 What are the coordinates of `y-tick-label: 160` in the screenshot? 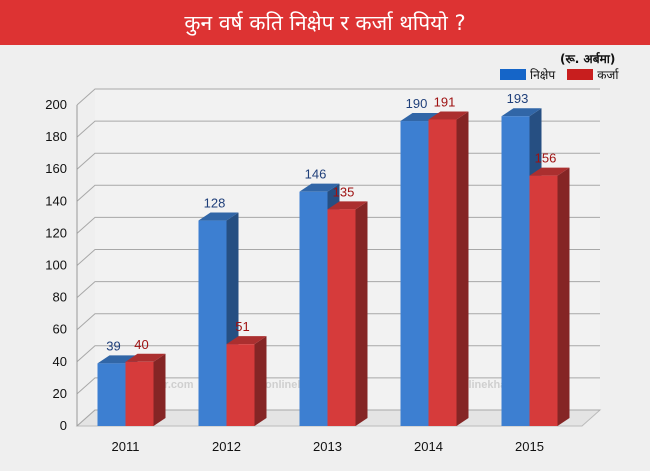 It's located at (56, 168).